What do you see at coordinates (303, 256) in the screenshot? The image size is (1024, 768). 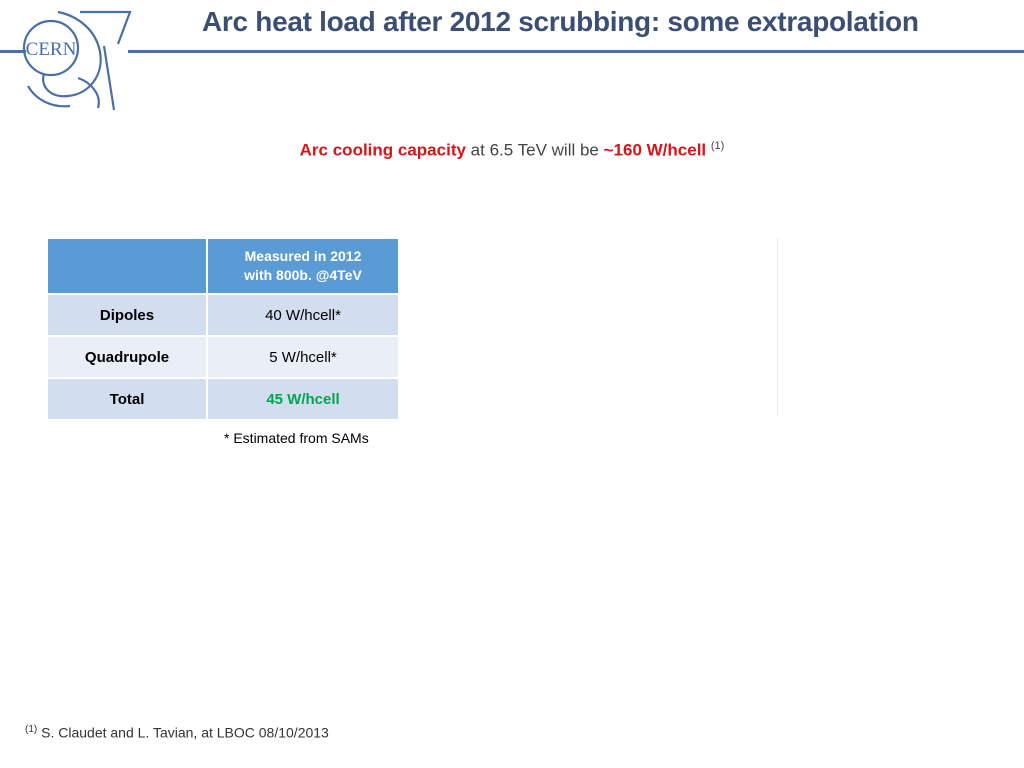 I see `header-line-1: Measured in 2012` at bounding box center [303, 256].